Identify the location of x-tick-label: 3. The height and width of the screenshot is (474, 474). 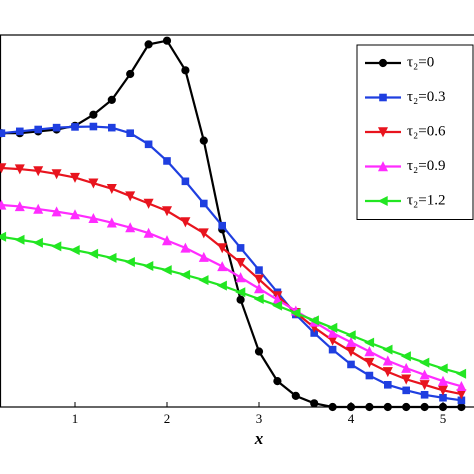
(259, 418).